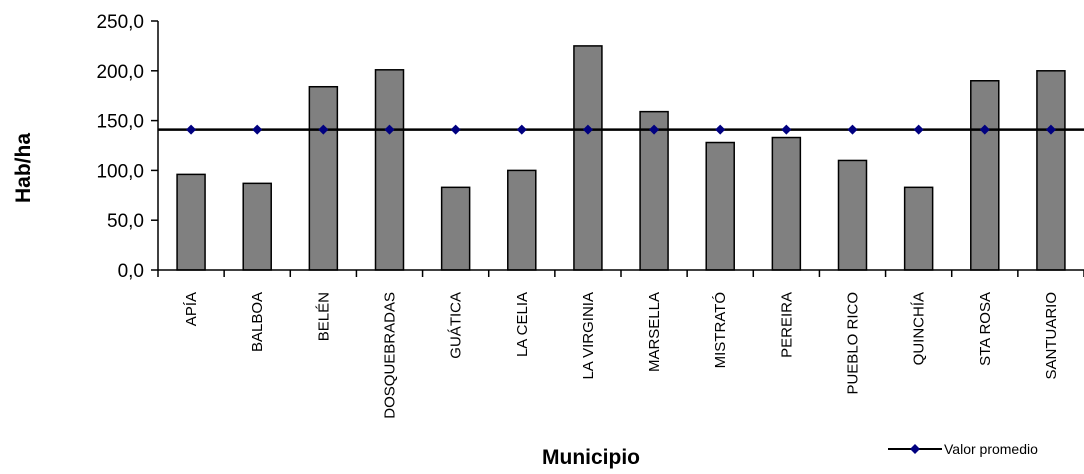 This screenshot has width=1084, height=474. I want to click on x-category-label: BELÉN, so click(323, 316).